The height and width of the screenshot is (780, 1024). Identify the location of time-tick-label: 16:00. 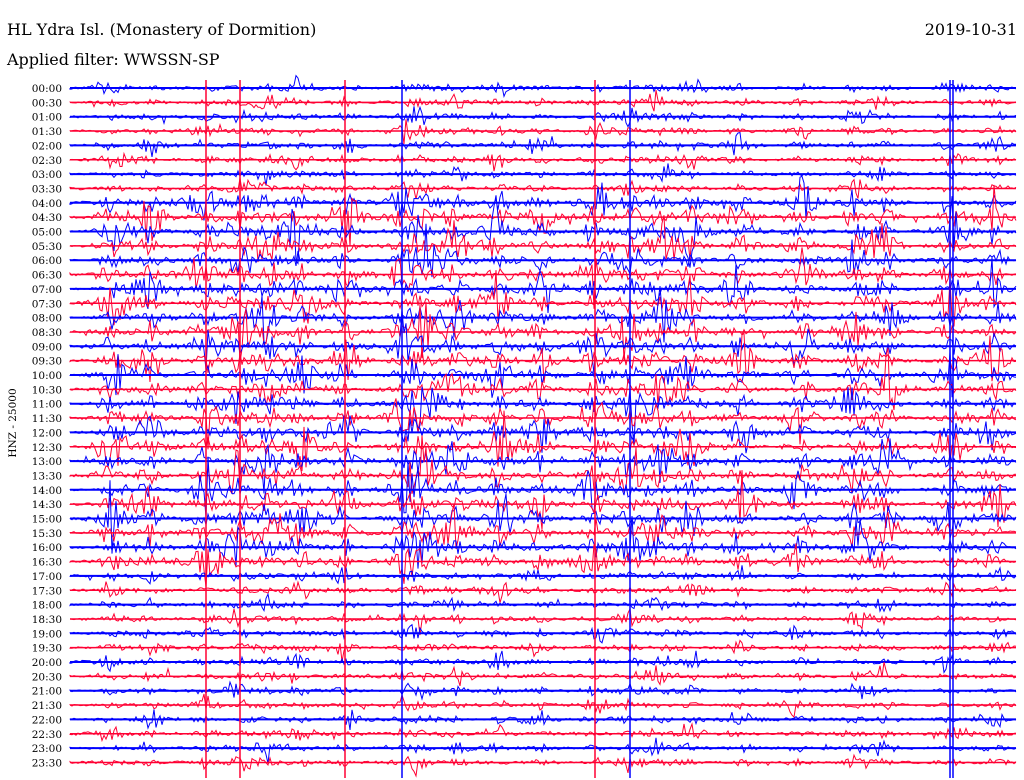
(47, 548).